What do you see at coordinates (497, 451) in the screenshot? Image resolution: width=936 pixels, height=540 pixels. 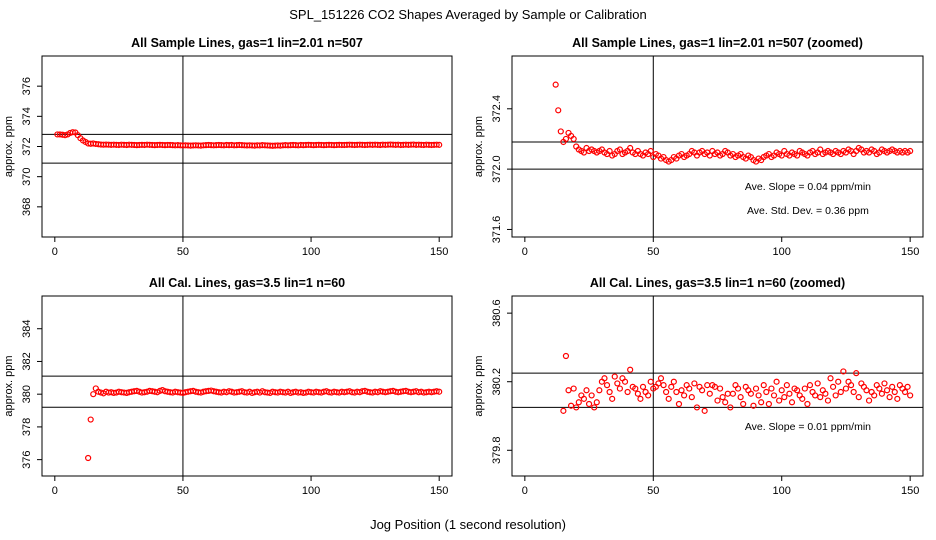 I see `y-tick-label: 379.8` at bounding box center [497, 451].